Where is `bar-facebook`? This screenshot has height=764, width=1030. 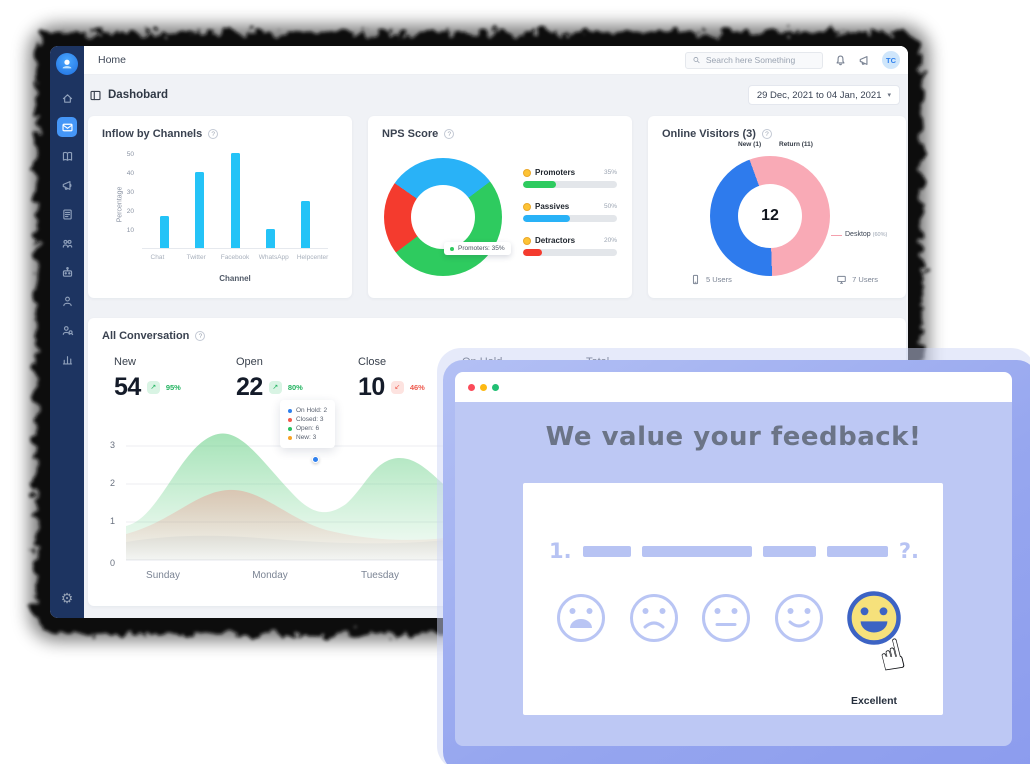 bar-facebook is located at coordinates (235, 200).